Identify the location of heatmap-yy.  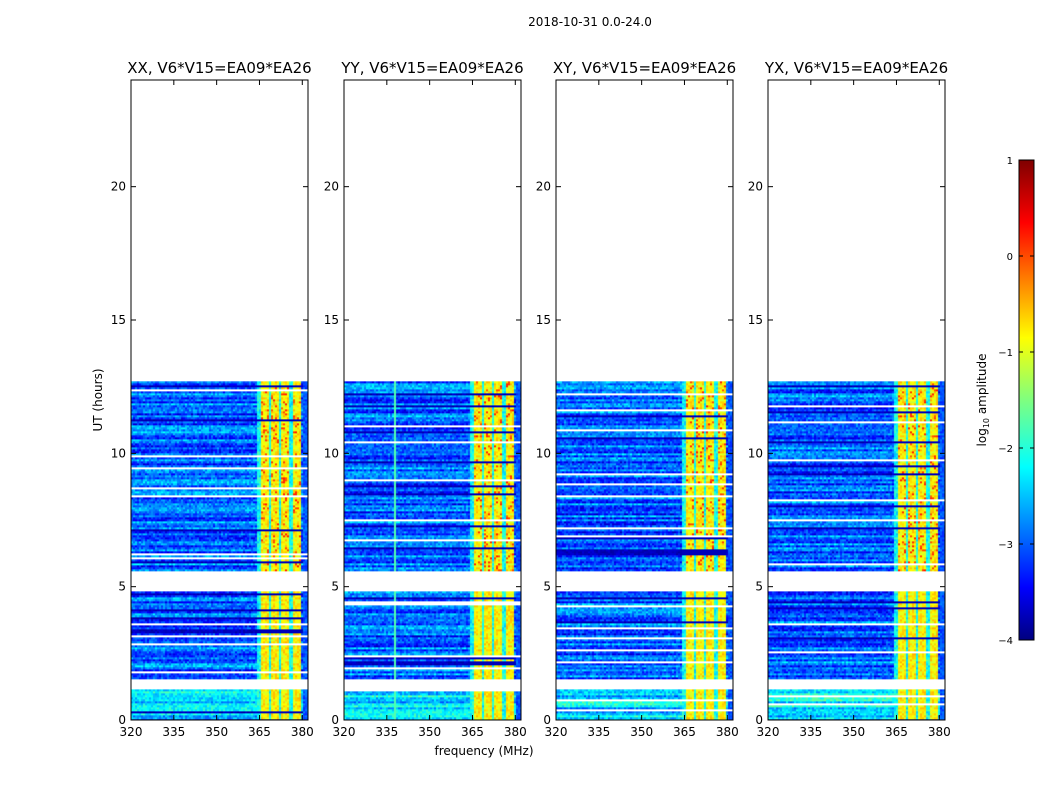
(432, 551).